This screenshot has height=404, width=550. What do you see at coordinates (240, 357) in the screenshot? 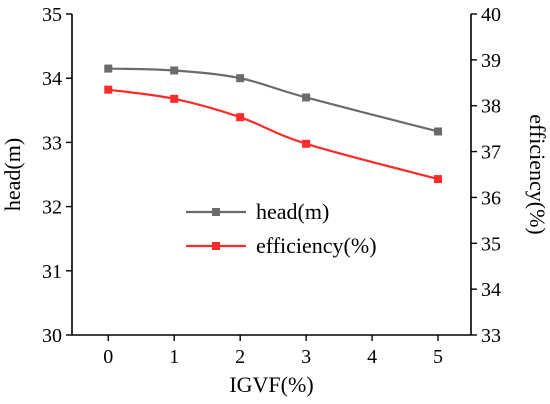
I see `x-tick-label: 2` at bounding box center [240, 357].